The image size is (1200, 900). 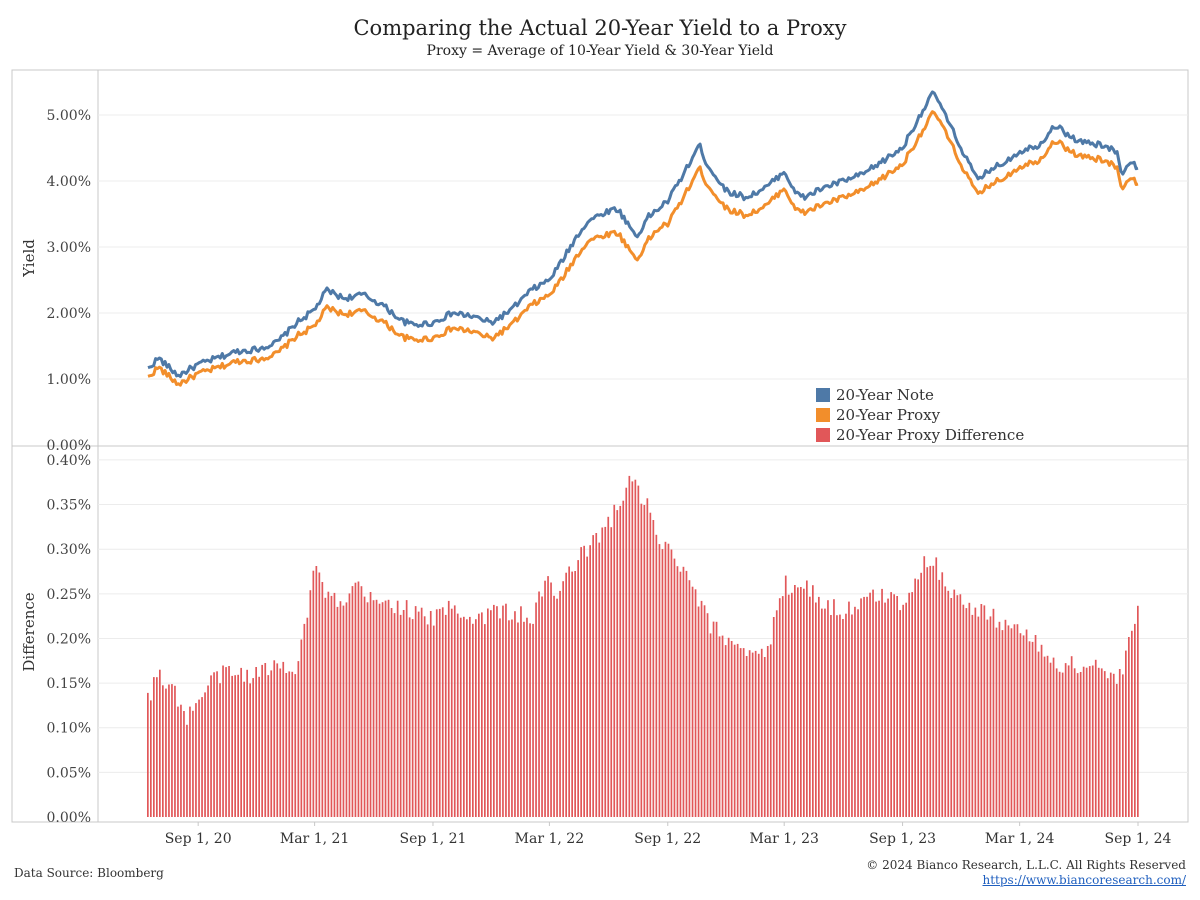 What do you see at coordinates (29, 258) in the screenshot?
I see `yield-axis-title: Yield` at bounding box center [29, 258].